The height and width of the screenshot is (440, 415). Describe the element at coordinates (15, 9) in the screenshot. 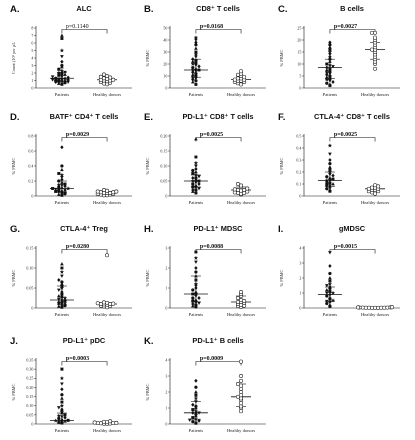

I see `panel-label: A.` at that location.